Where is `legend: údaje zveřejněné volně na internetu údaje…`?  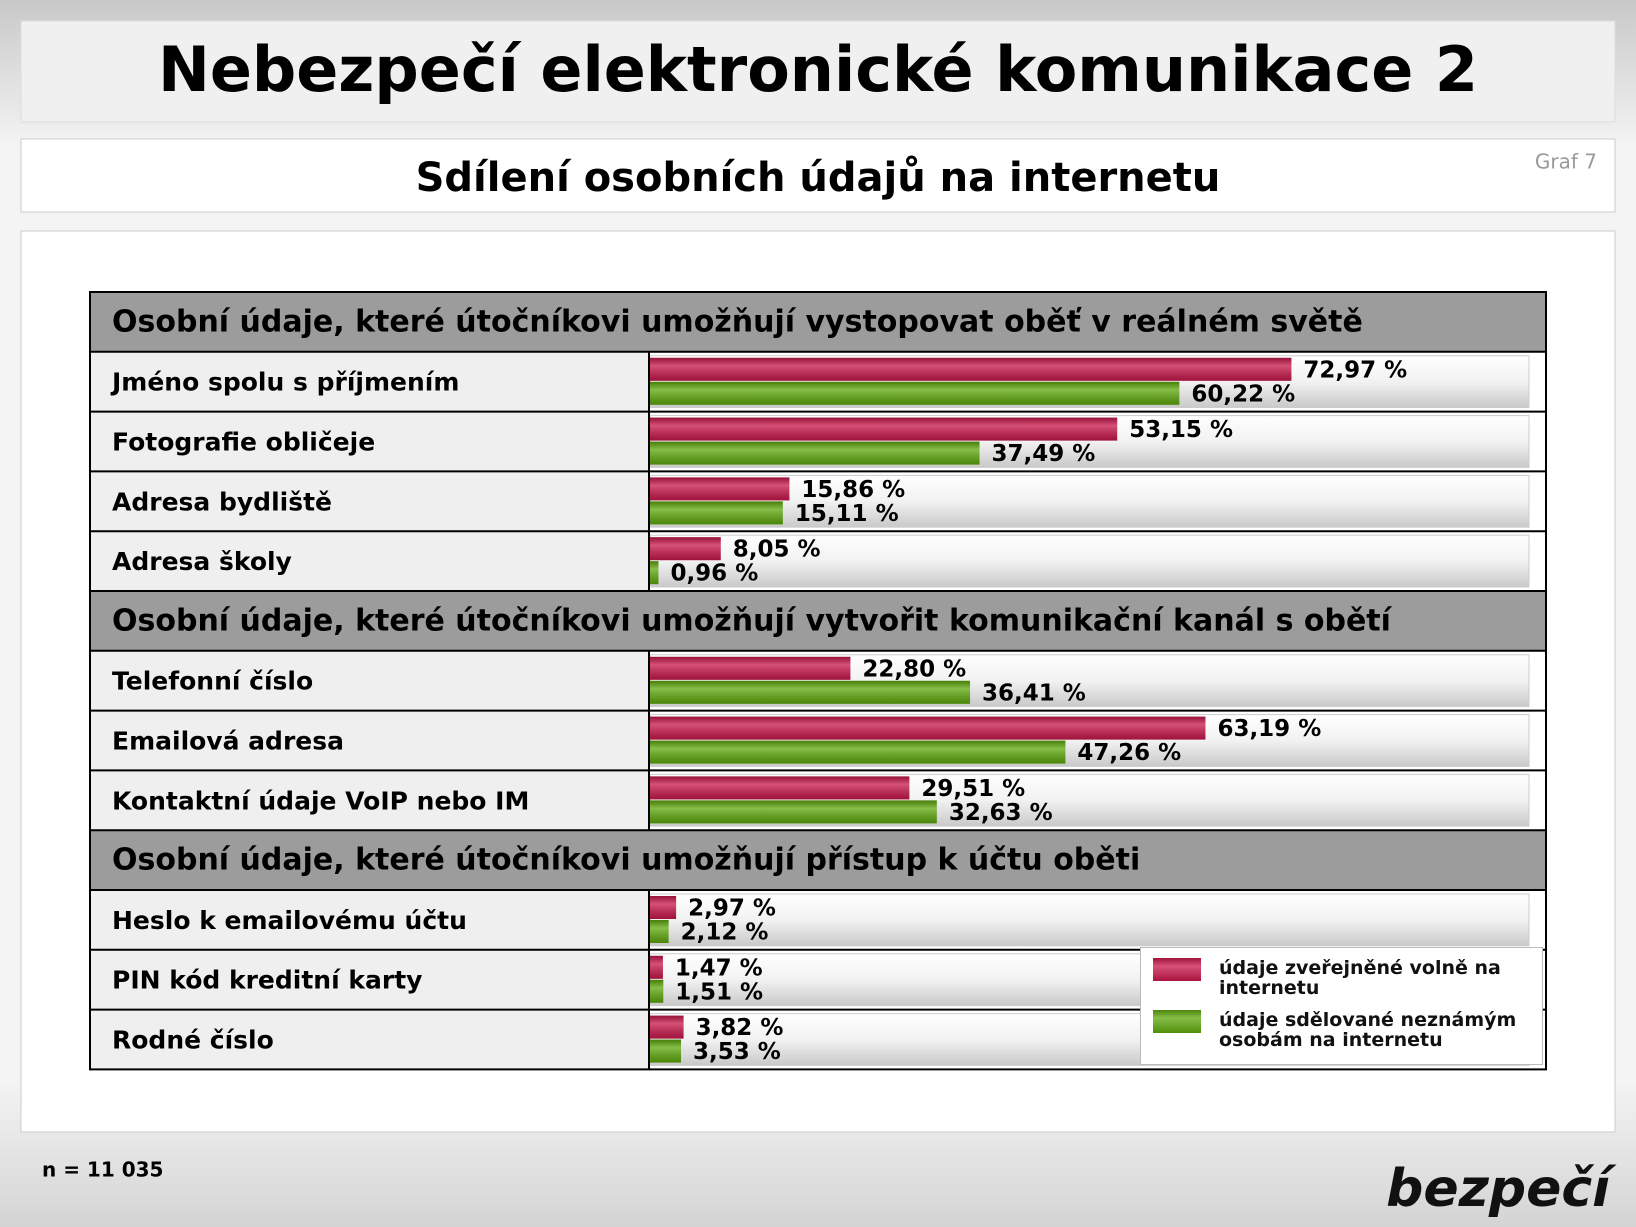 legend: údaje zveřejněné volně na internetu údaje… is located at coordinates (1341, 1006).